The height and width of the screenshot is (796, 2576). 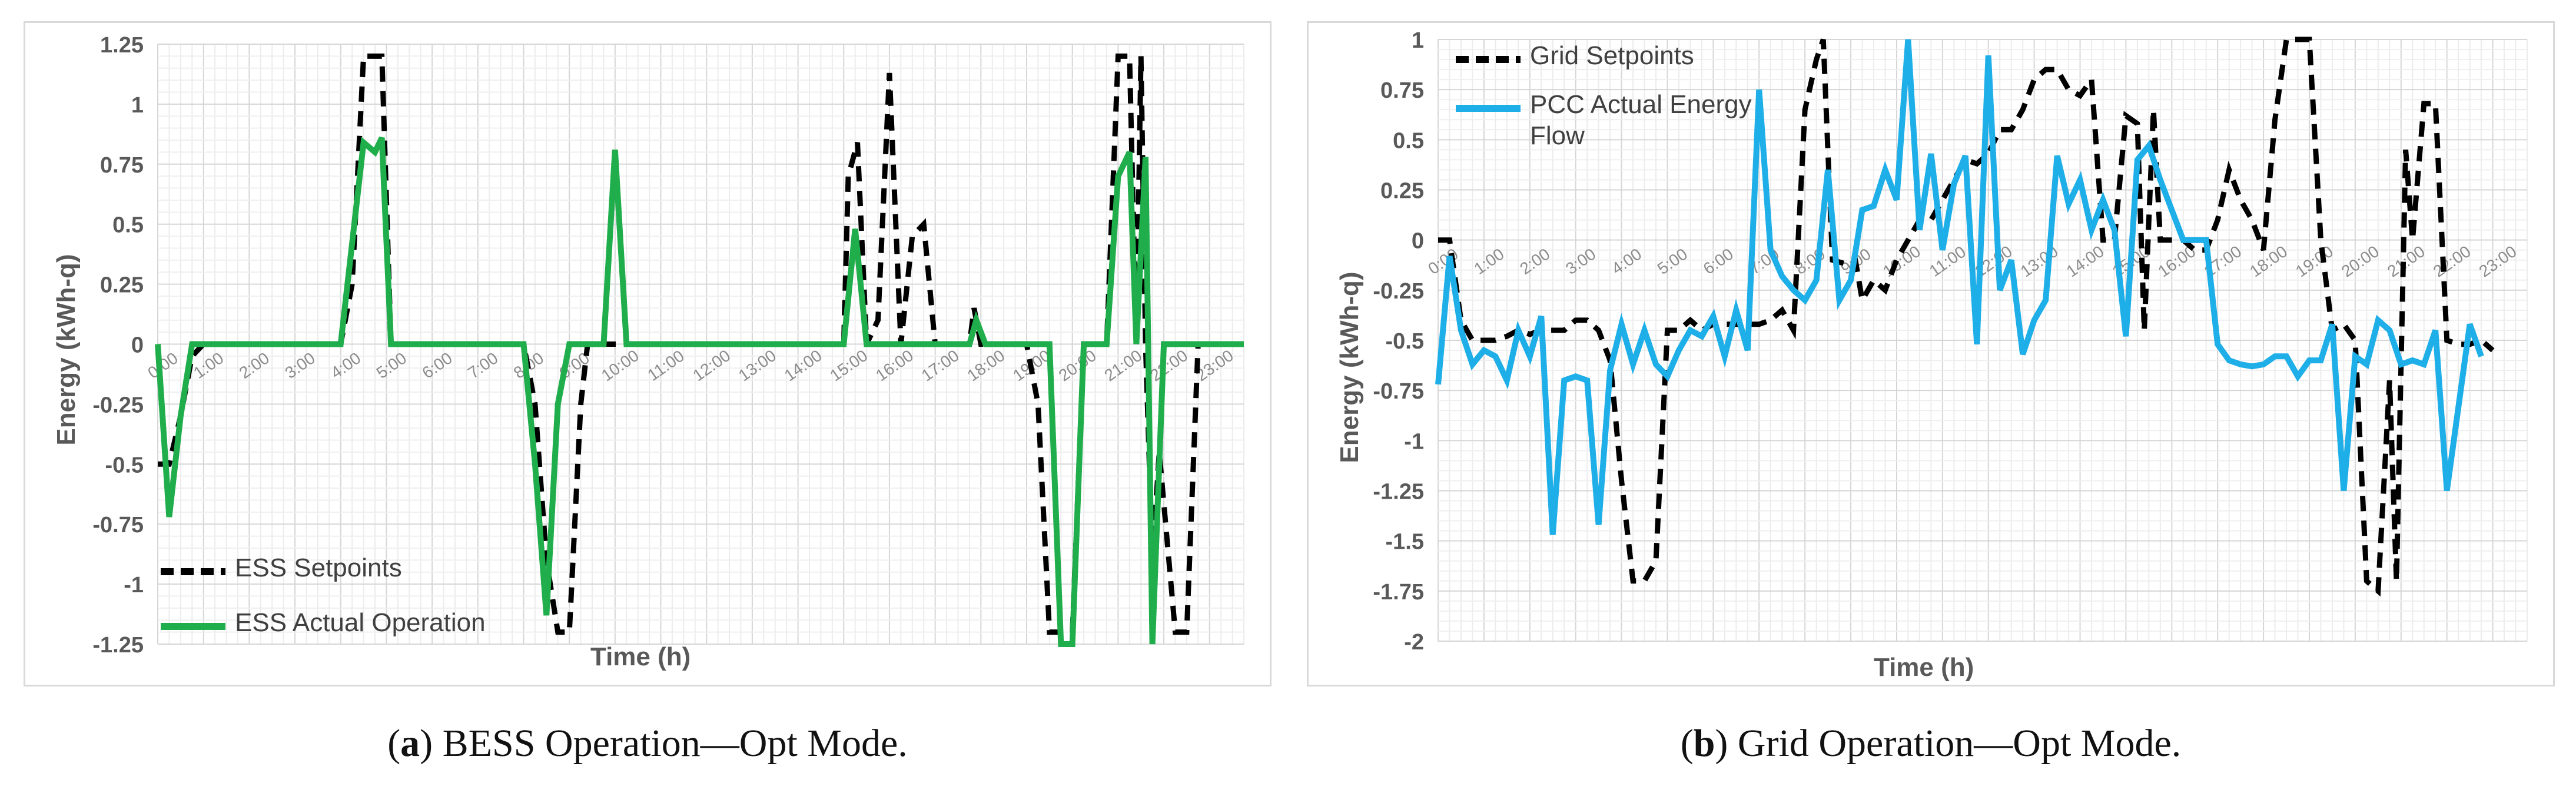 I want to click on legend-item-ess-setpoints: ESS Setpoints, so click(x=323, y=568).